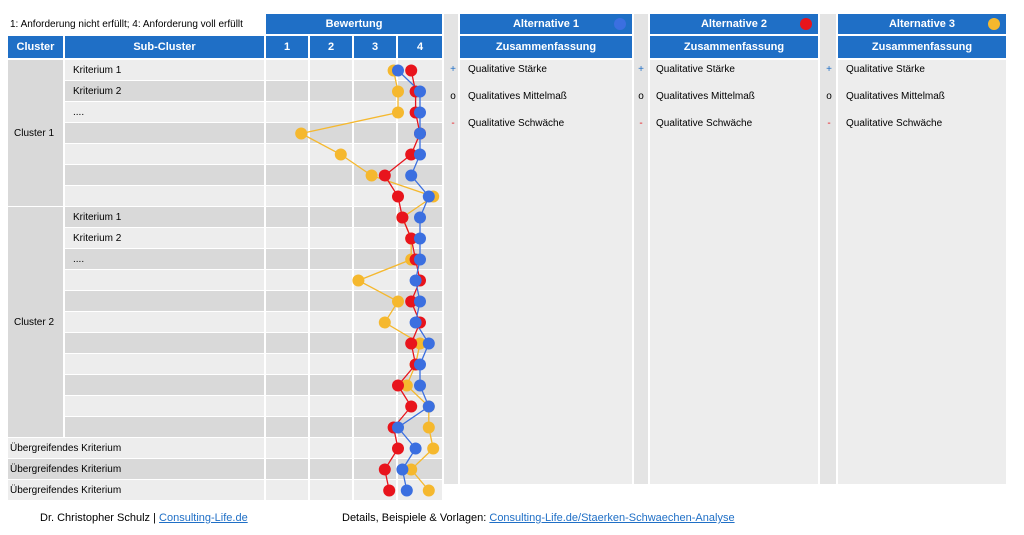 The width and height of the screenshot is (1024, 535). What do you see at coordinates (507, 69) in the screenshot?
I see `summary-item: Qualitative Stärke` at bounding box center [507, 69].